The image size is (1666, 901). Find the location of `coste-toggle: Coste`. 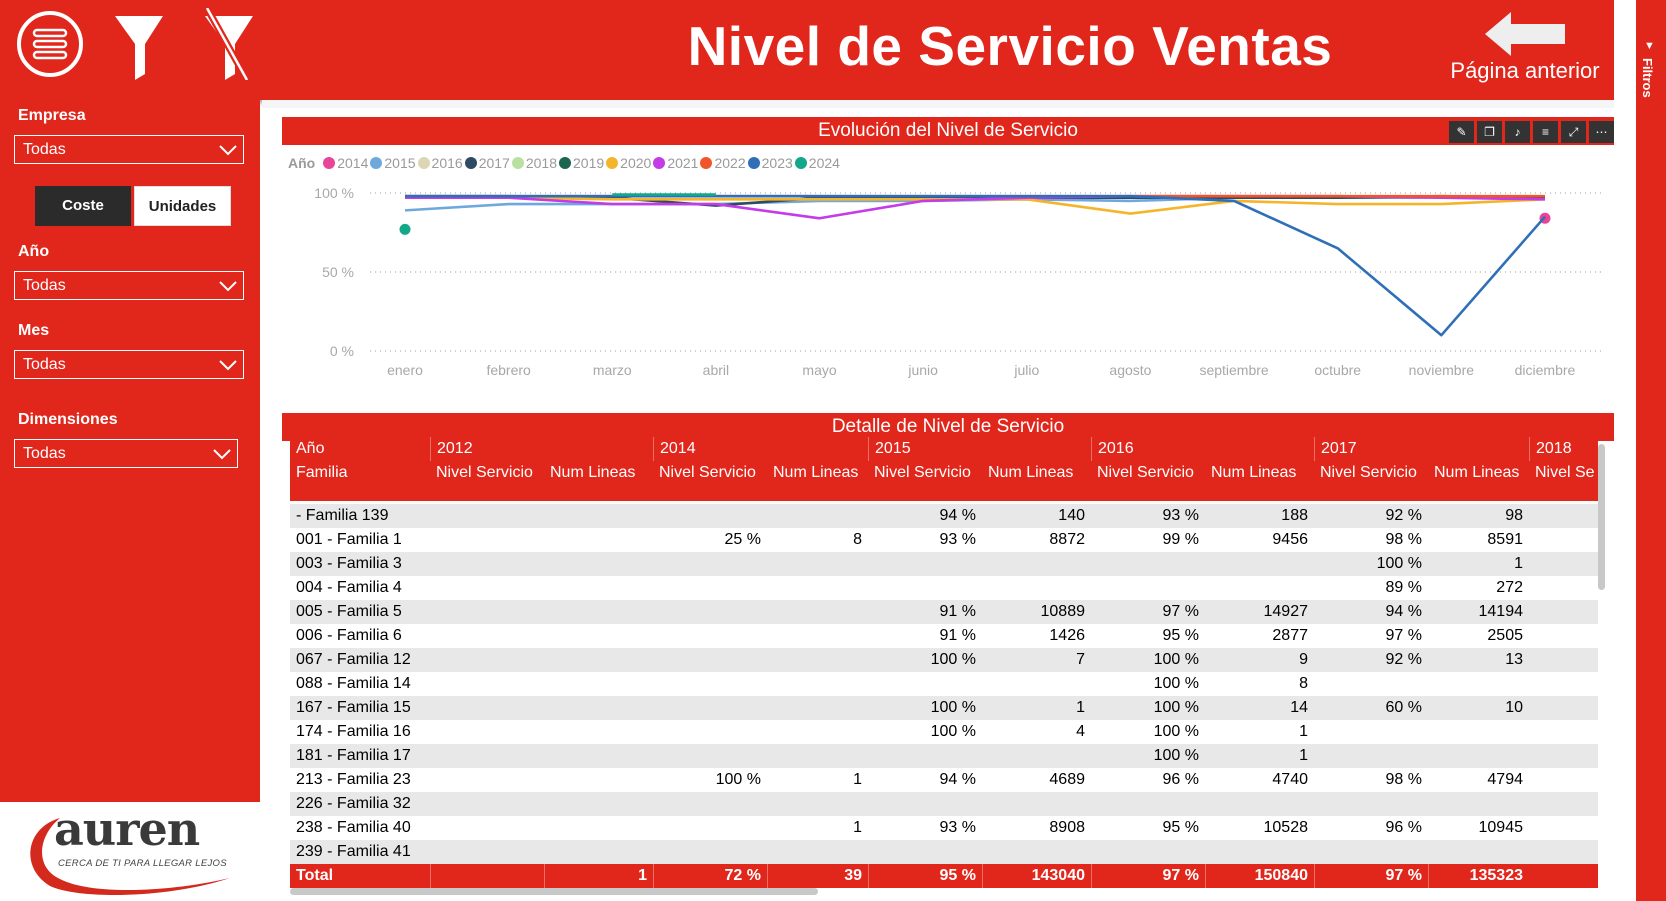

coste-toggle: Coste is located at coordinates (83, 206).